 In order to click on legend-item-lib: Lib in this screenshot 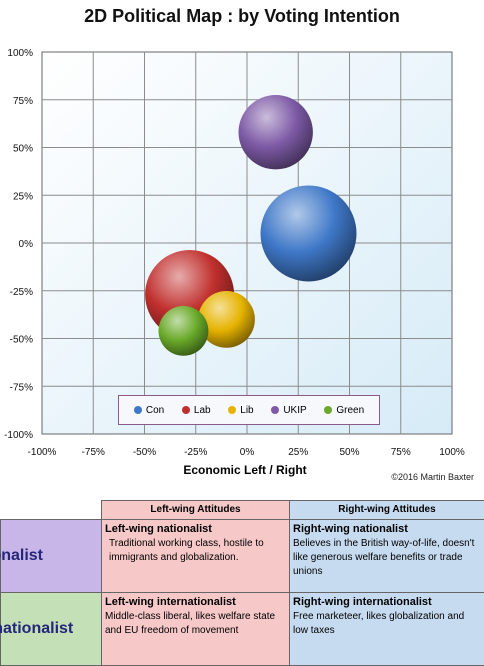, I will do `click(240, 410)`.